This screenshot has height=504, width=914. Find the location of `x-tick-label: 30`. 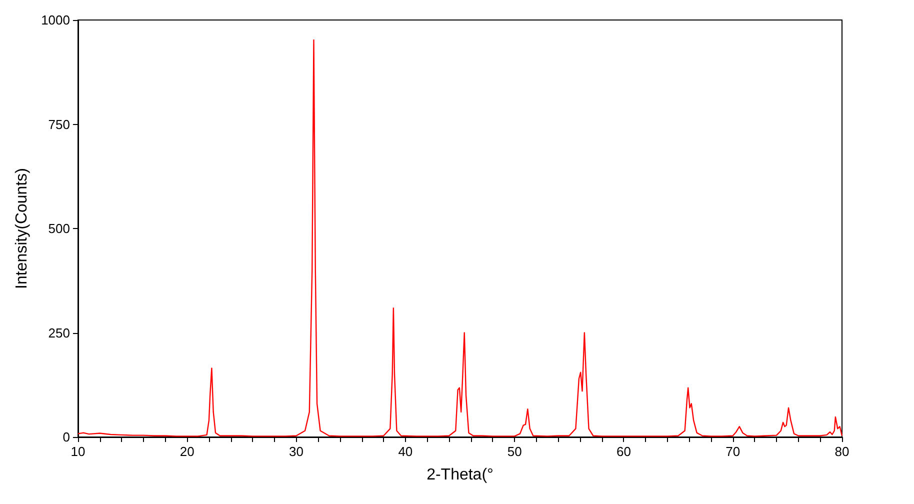

x-tick-label: 30 is located at coordinates (296, 451).